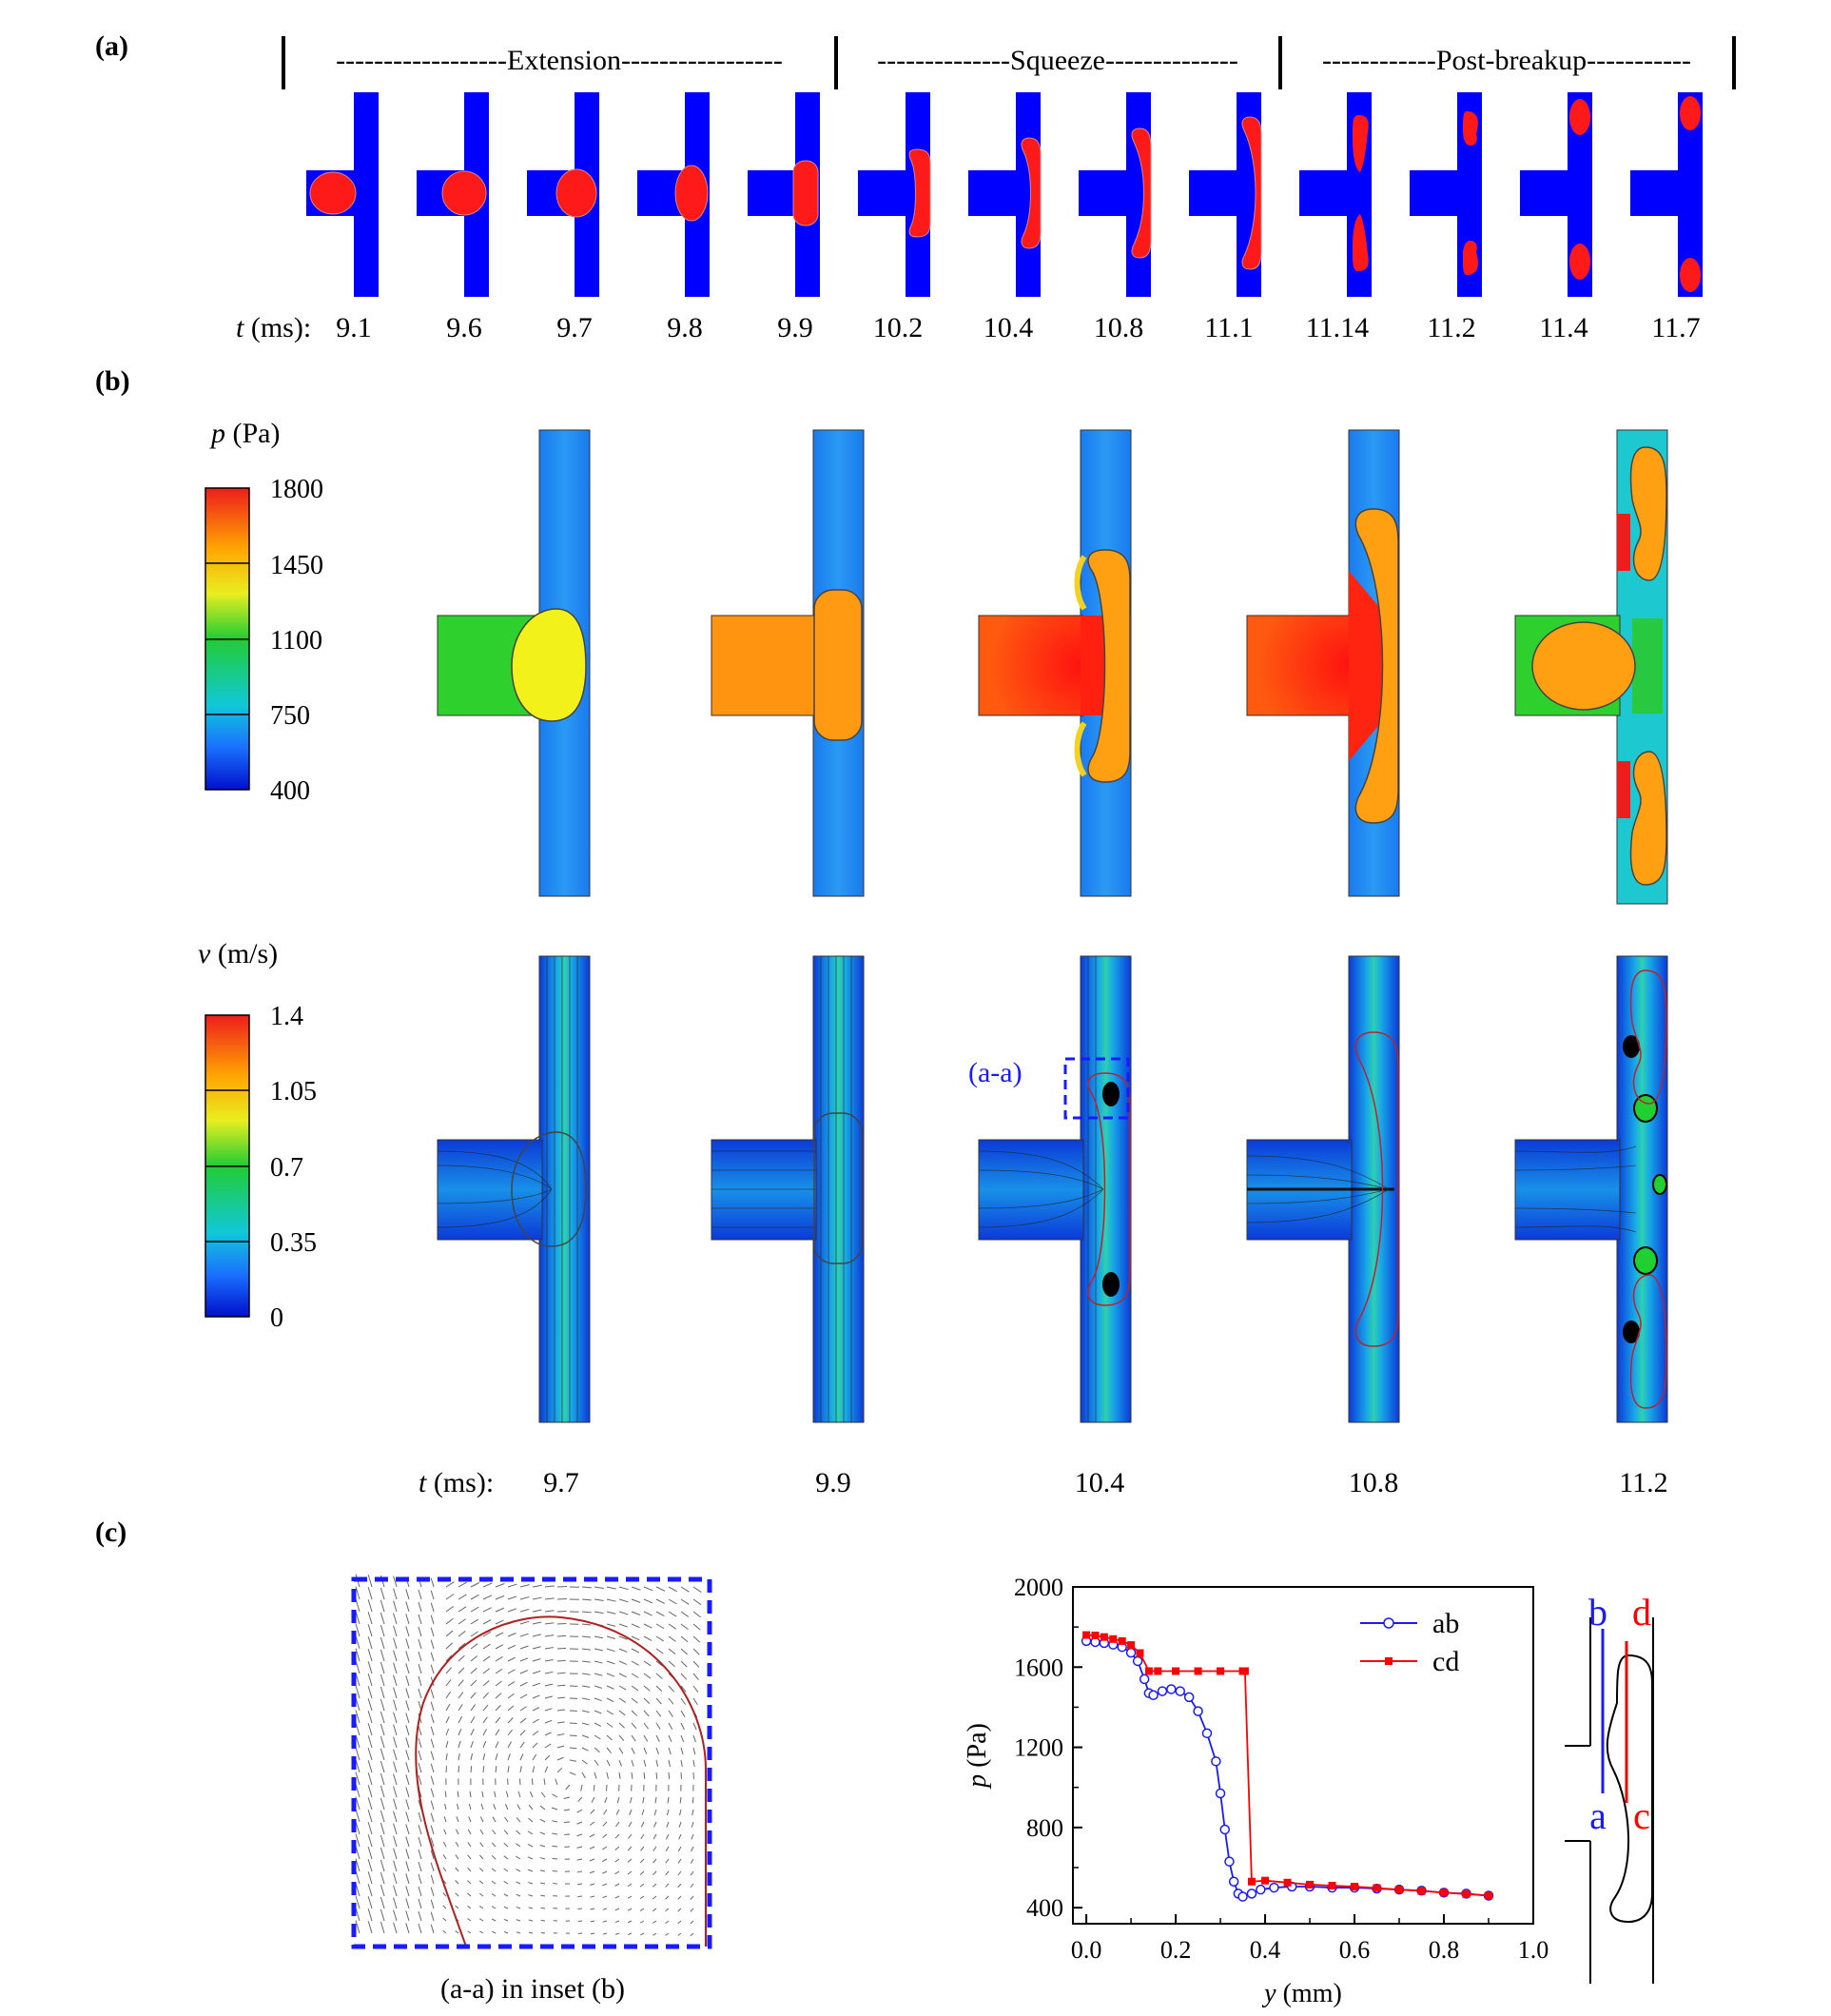 The image size is (1831, 2016). Describe the element at coordinates (1228, 327) in the screenshot. I see `time-label: 11.1` at that location.